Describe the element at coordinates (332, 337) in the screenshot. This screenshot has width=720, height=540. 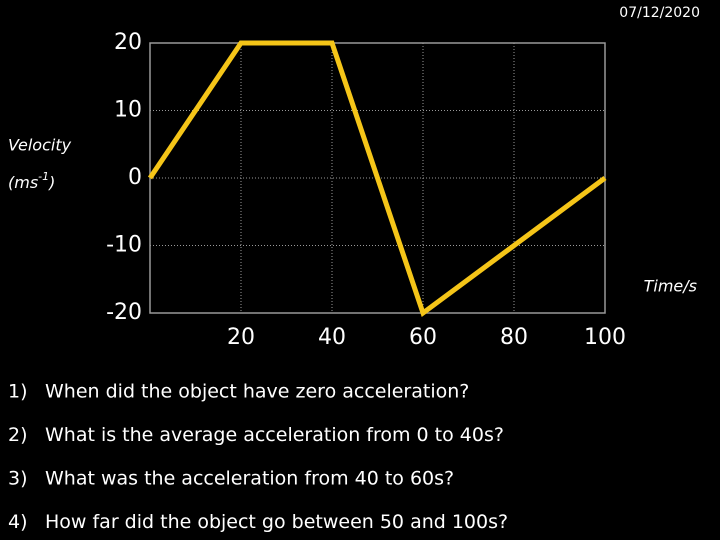
I see `x-tick-label: 40` at that location.